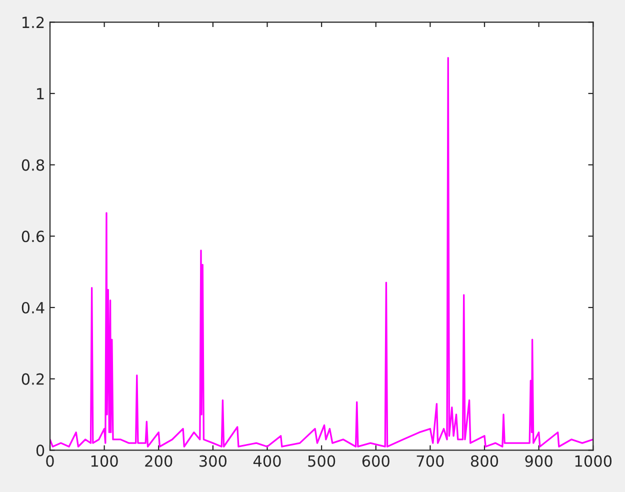 Image resolution: width=625 pixels, height=492 pixels. Describe the element at coordinates (33, 22) in the screenshot. I see `y-tick-label: 1.2` at that location.